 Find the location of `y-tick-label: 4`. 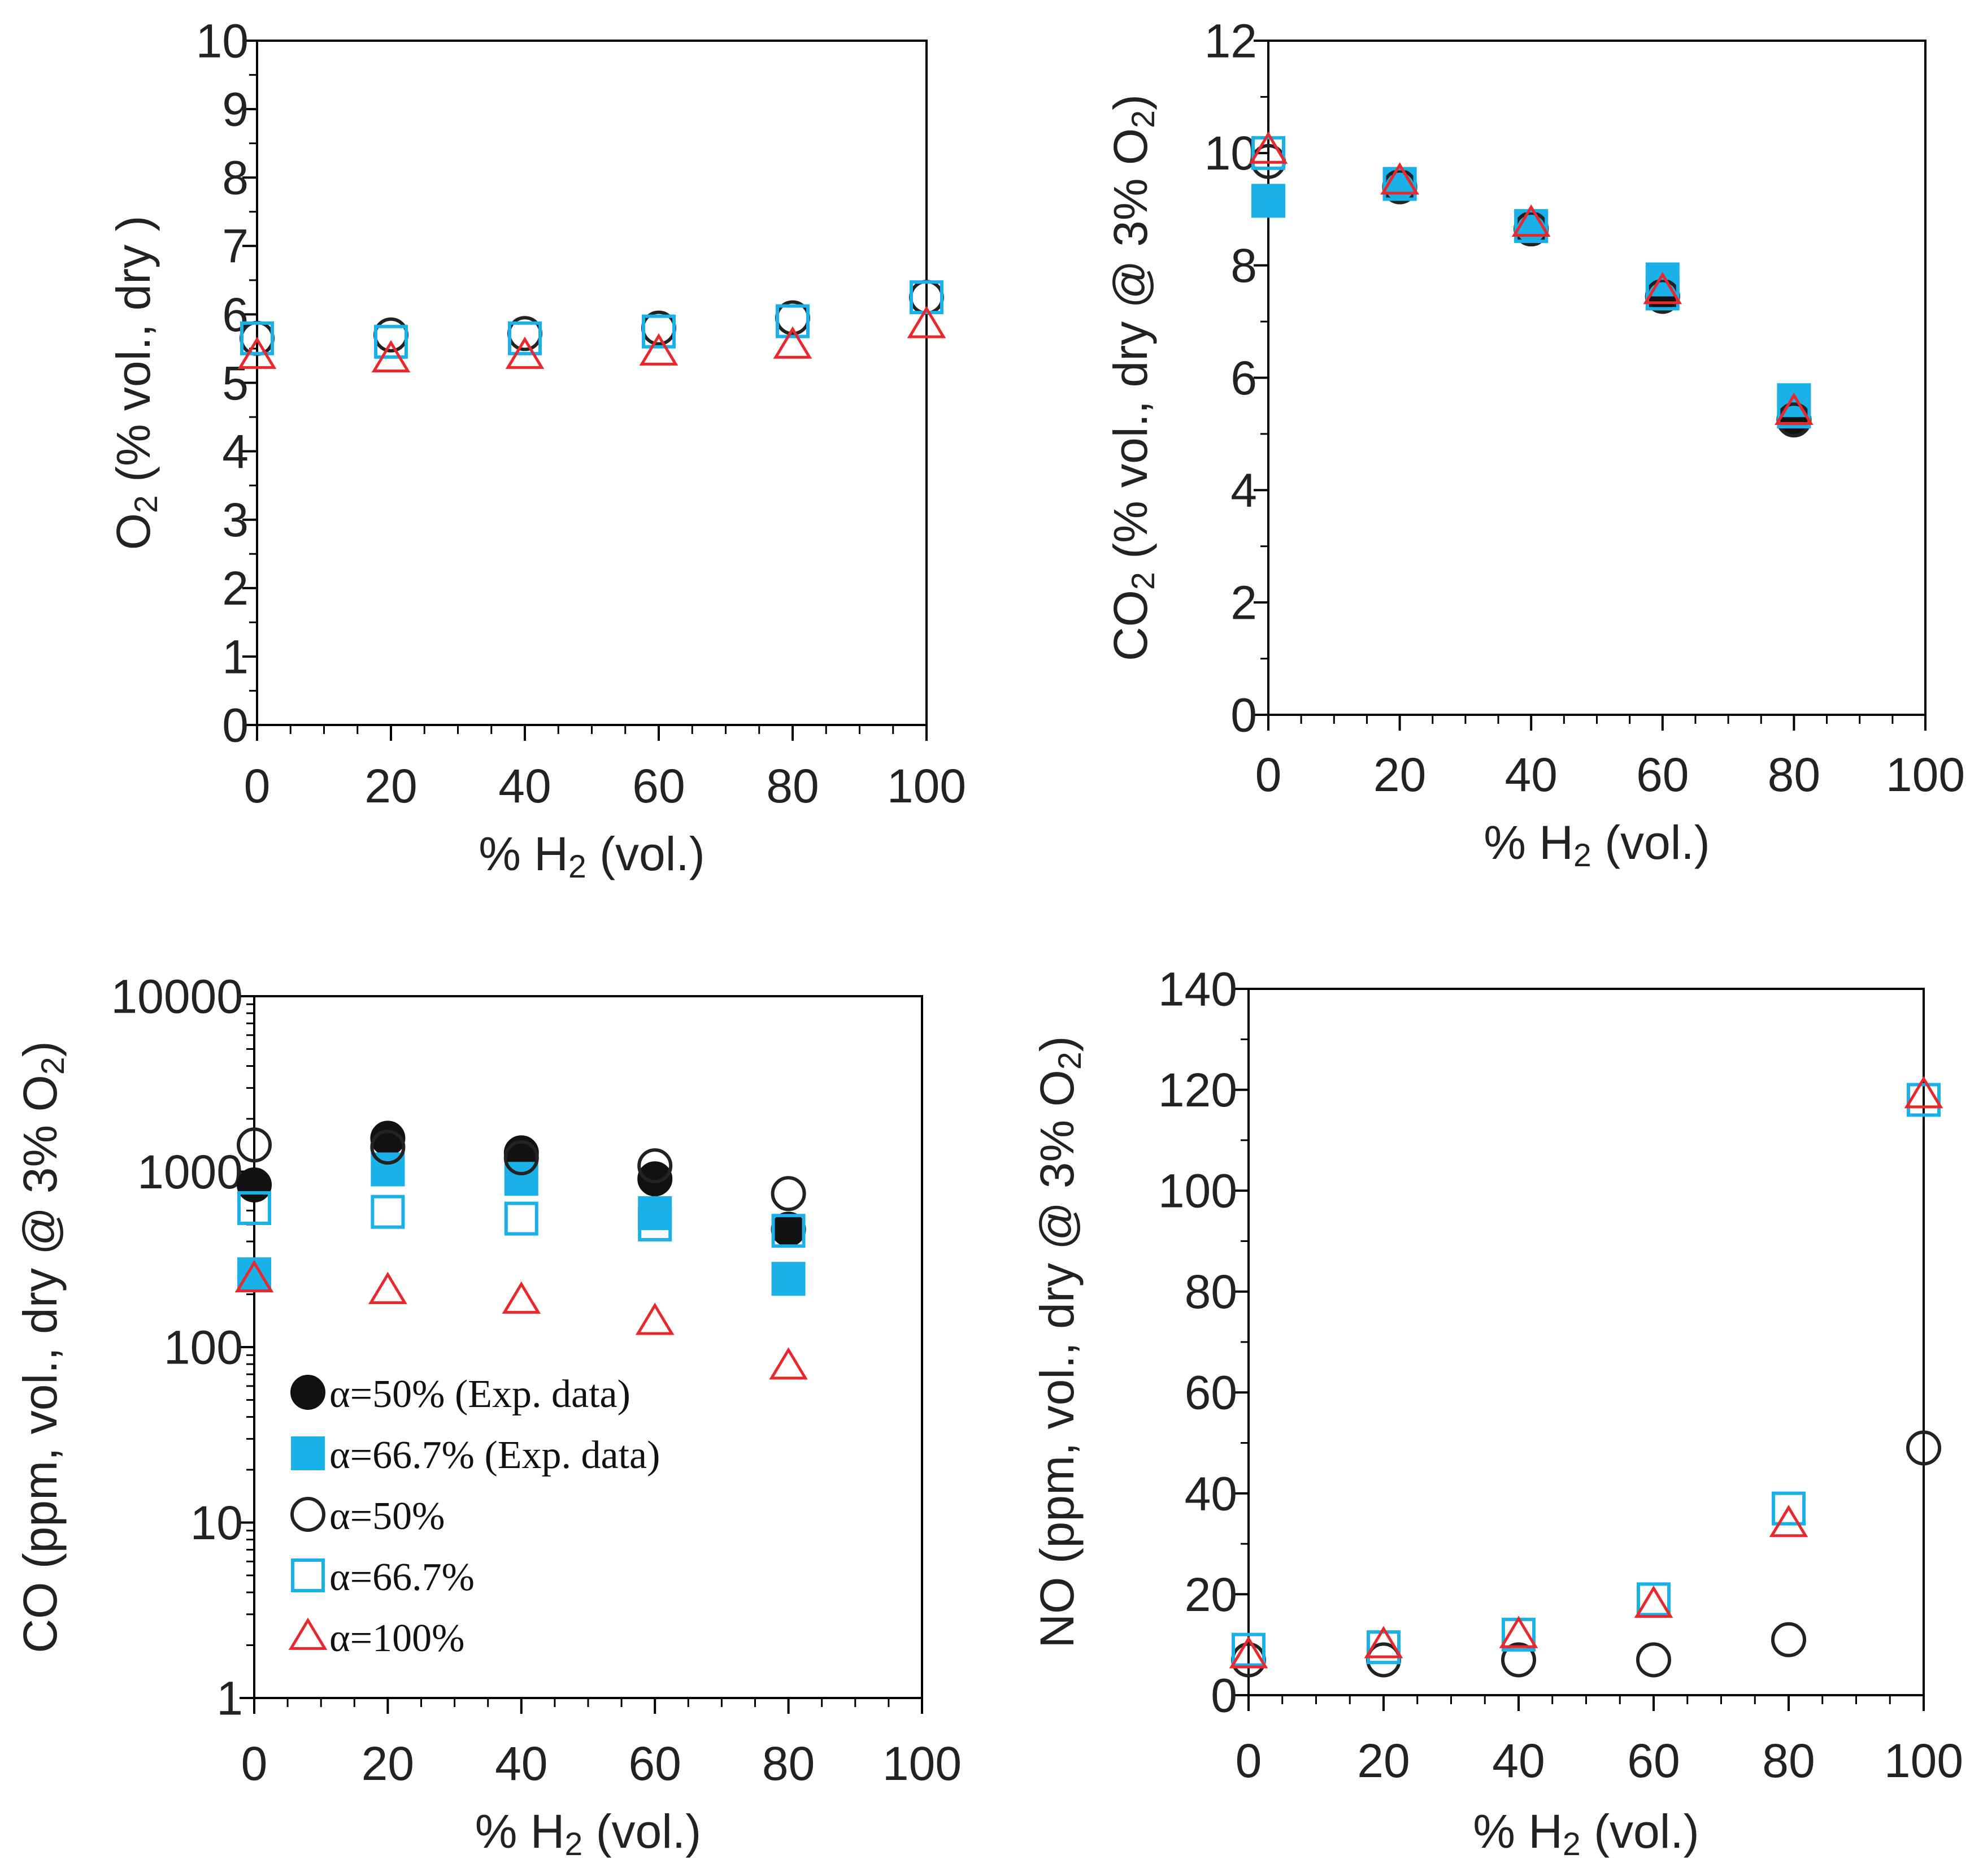

y-tick-label: 4 is located at coordinates (235, 451).